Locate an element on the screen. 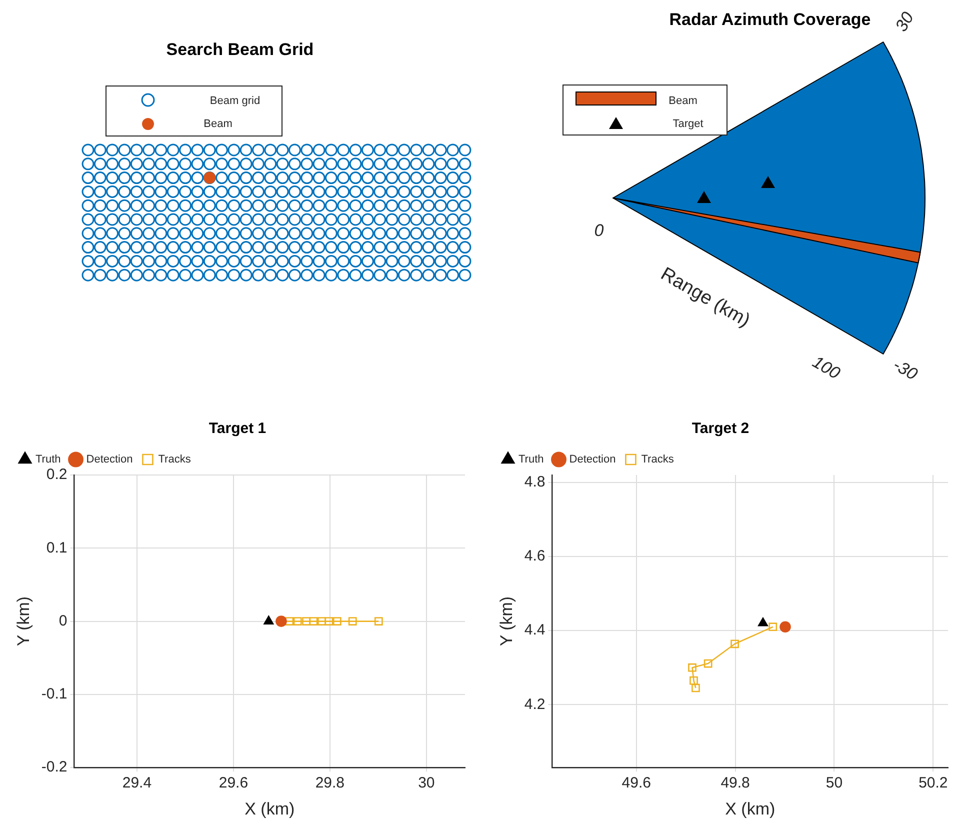 The image size is (966, 828). x-tick-label: 29.4 is located at coordinates (137, 783).